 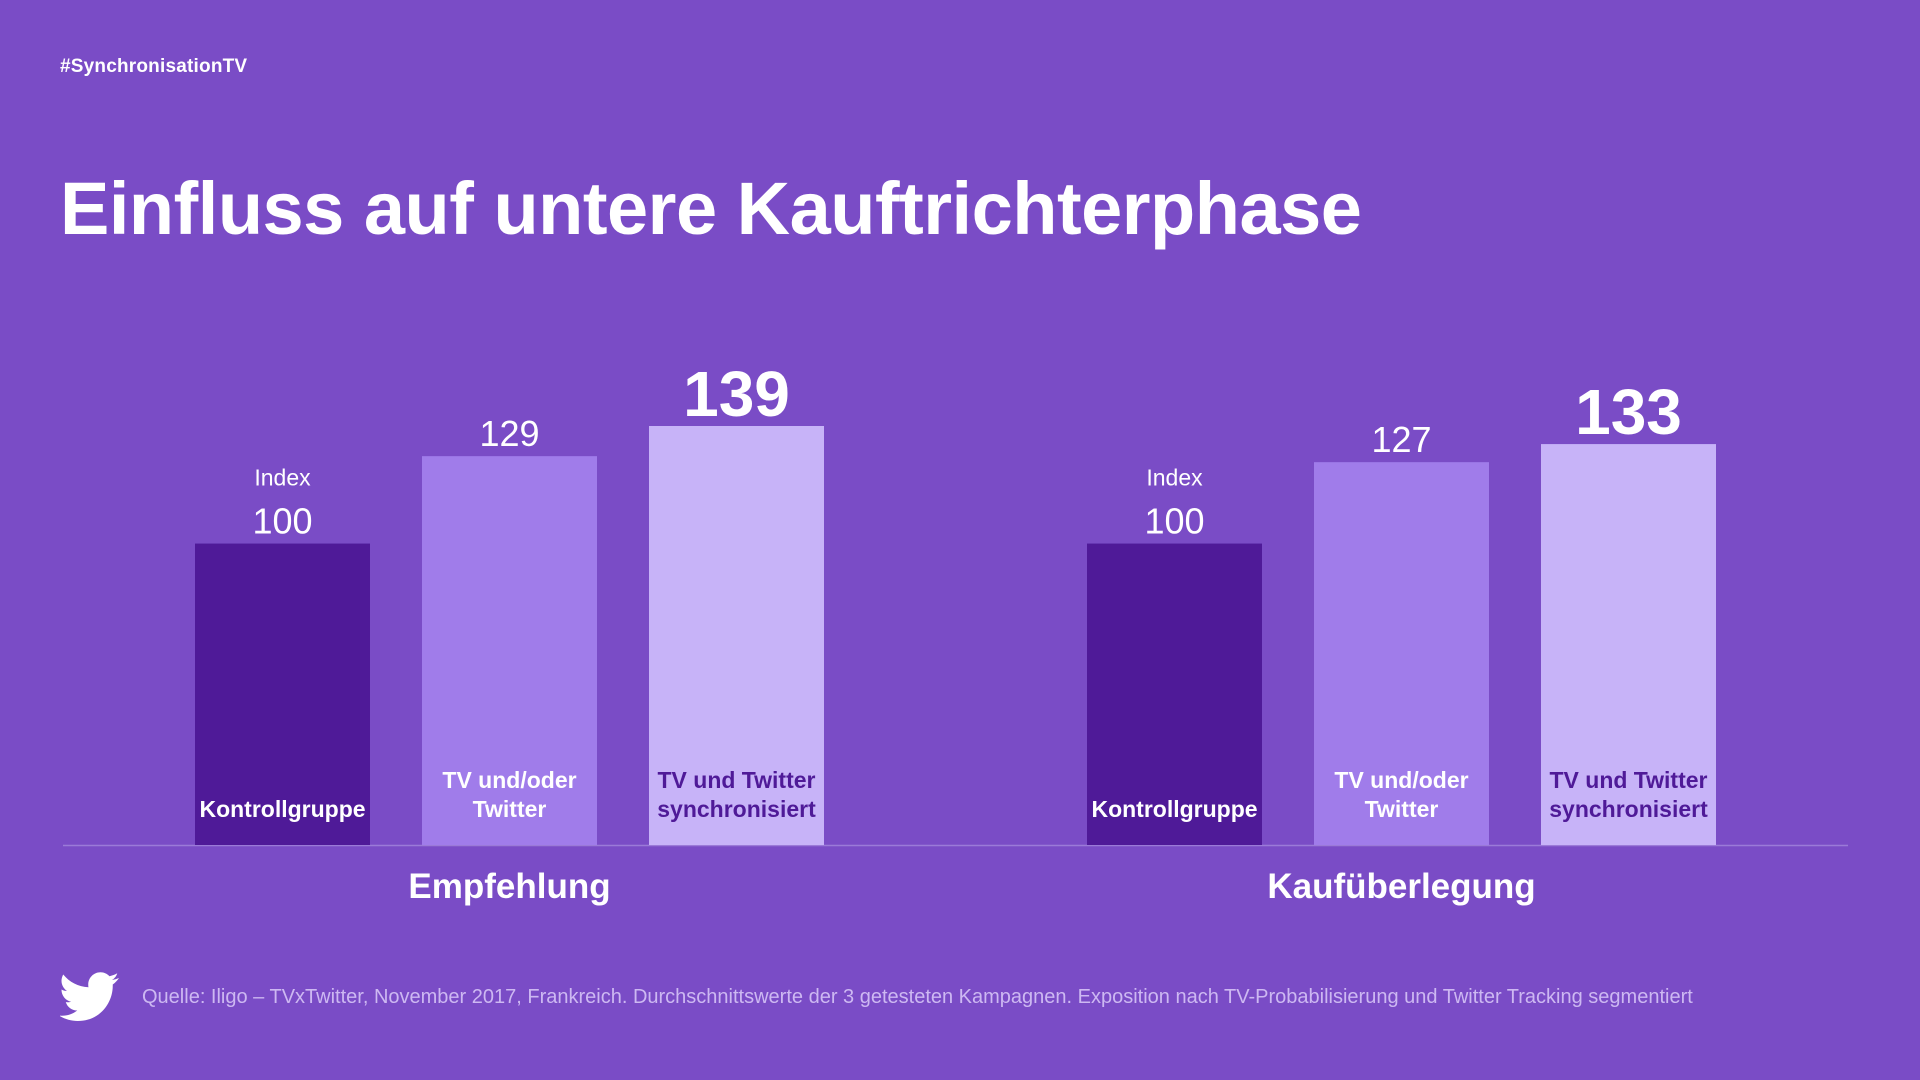 I want to click on group-label: Empfehlung, so click(x=509, y=886).